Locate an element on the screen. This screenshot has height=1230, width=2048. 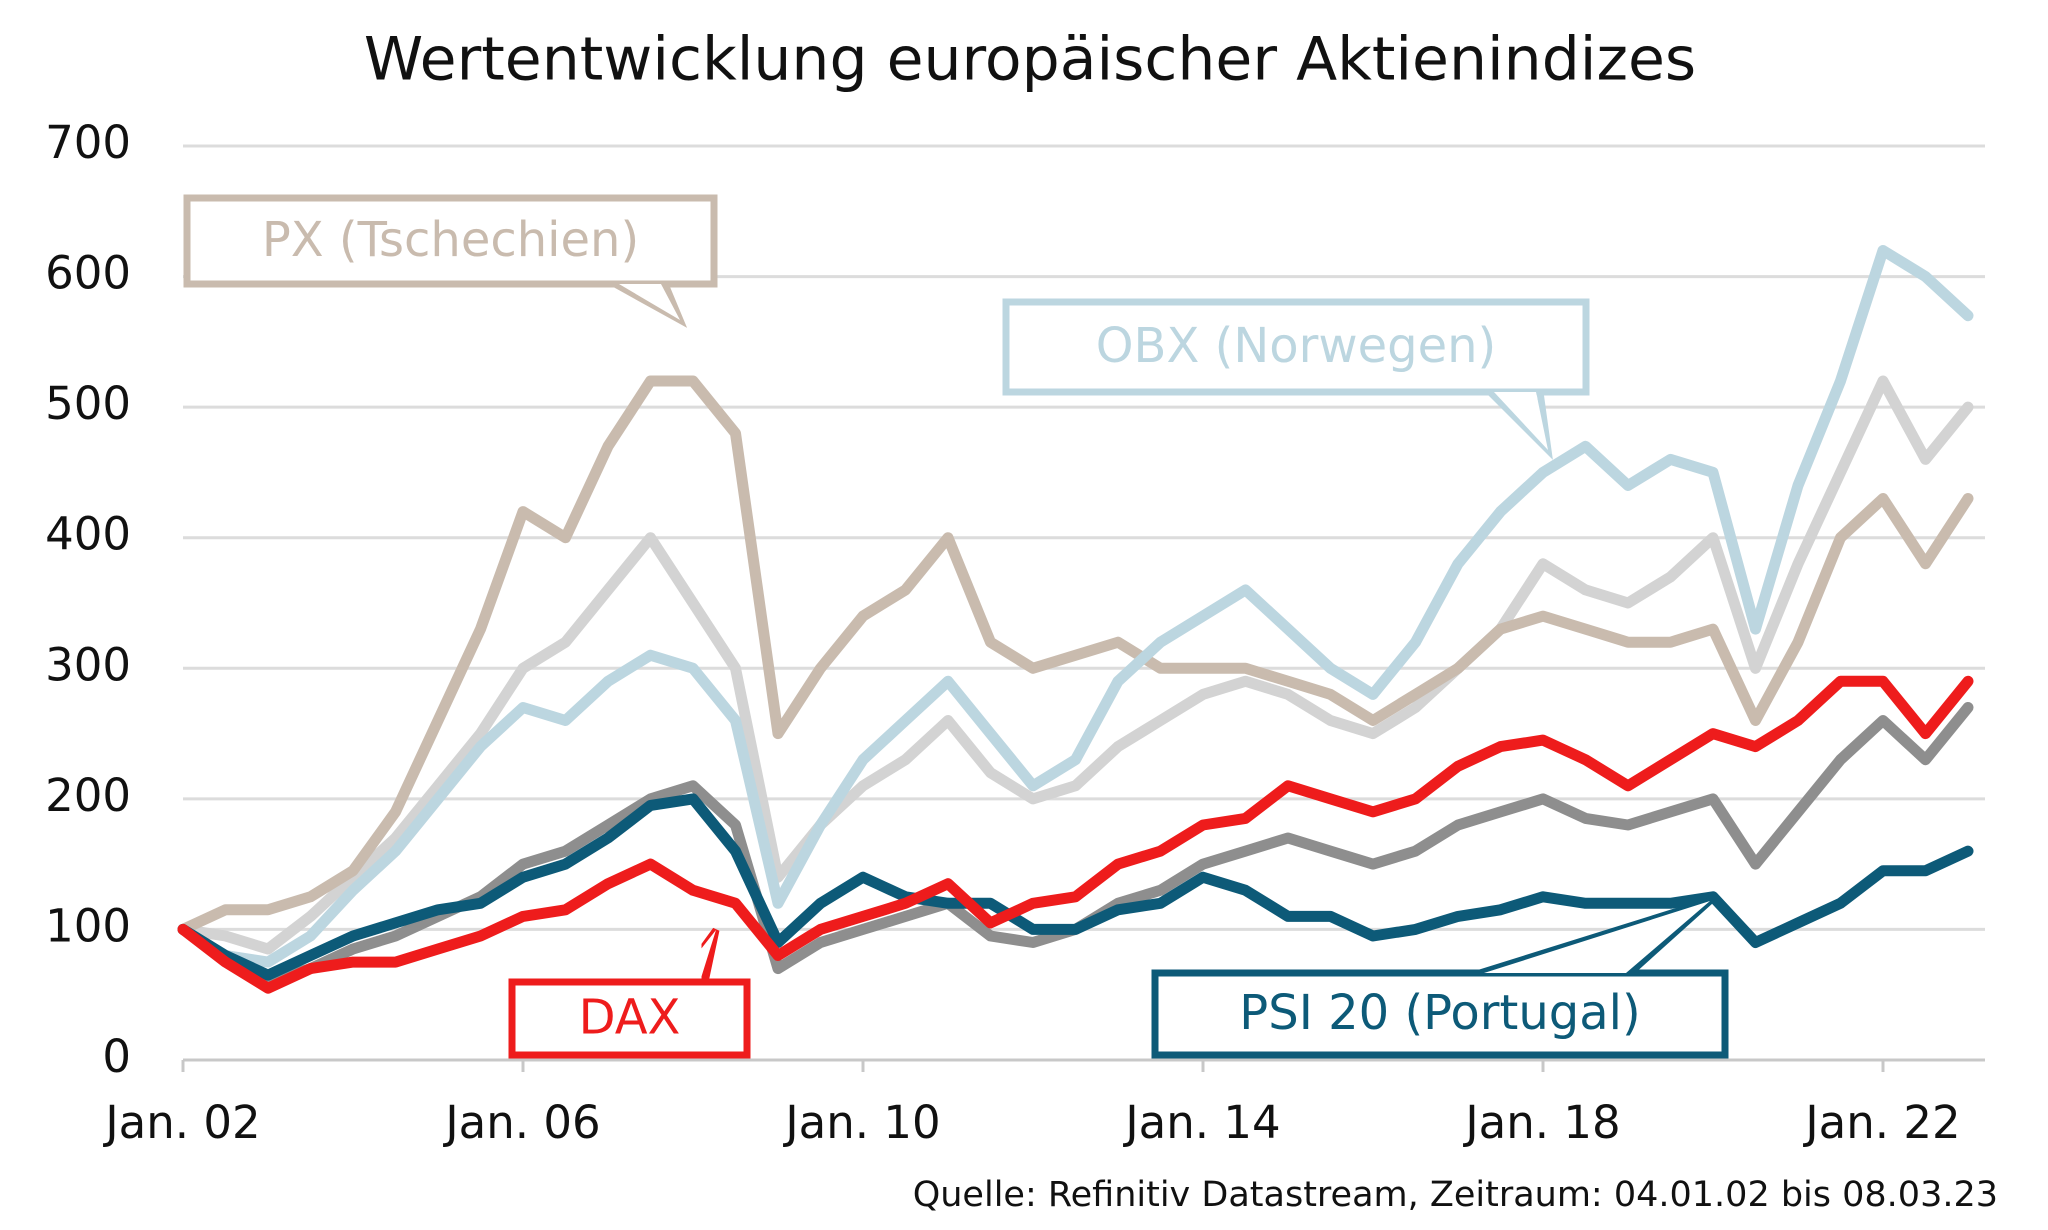
legend-label: PSI 20 (Portugal) is located at coordinates (1439, 1013).